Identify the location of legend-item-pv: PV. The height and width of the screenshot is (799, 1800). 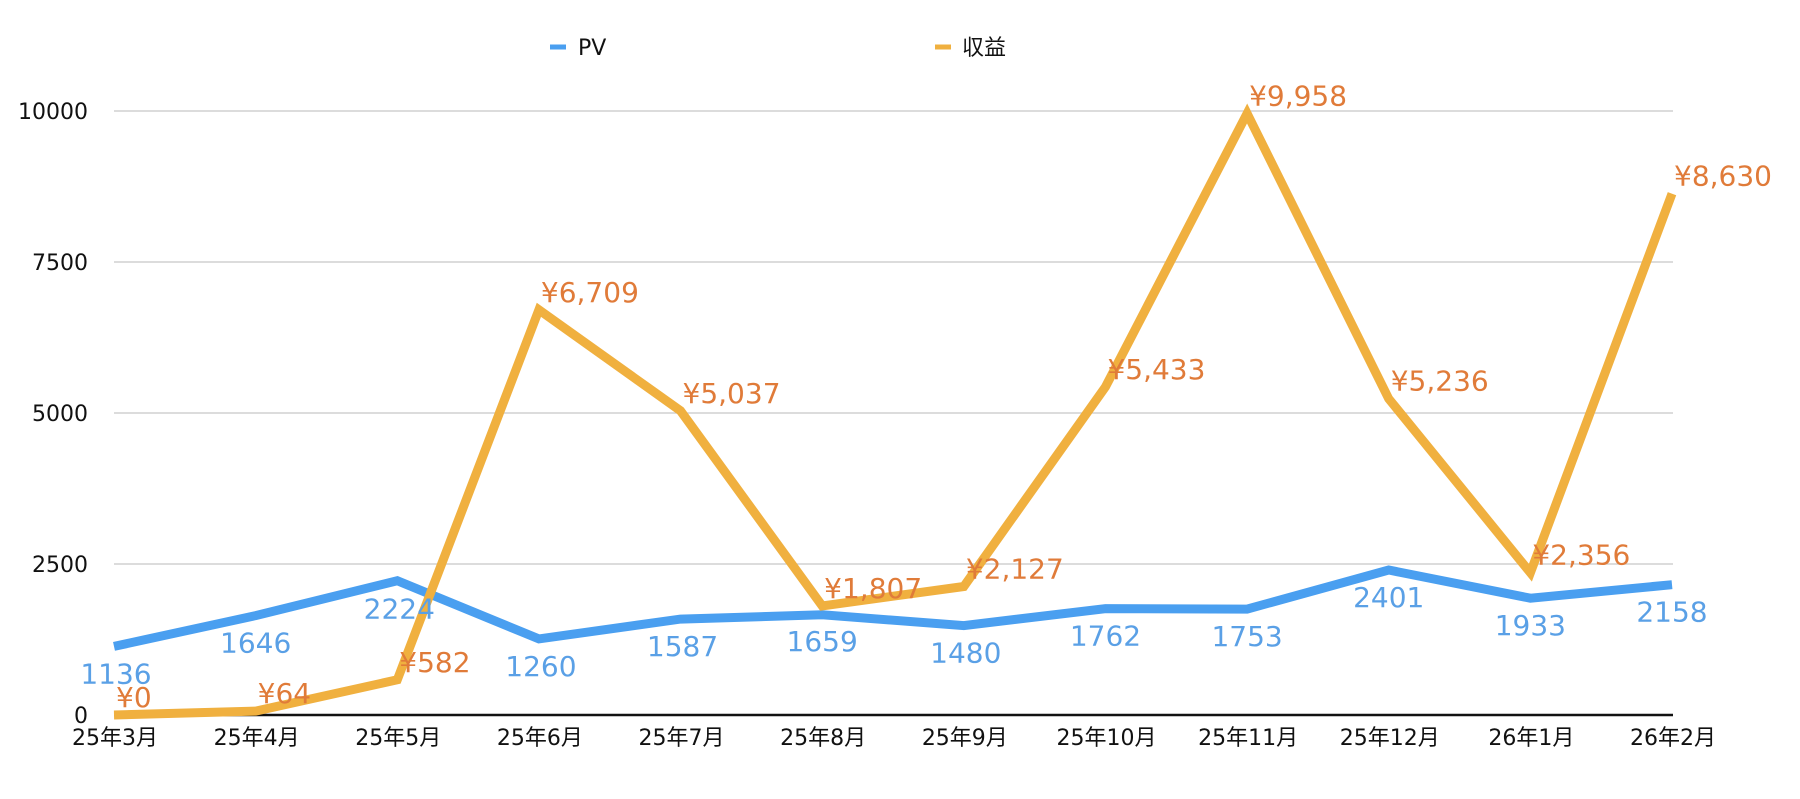
(578, 48).